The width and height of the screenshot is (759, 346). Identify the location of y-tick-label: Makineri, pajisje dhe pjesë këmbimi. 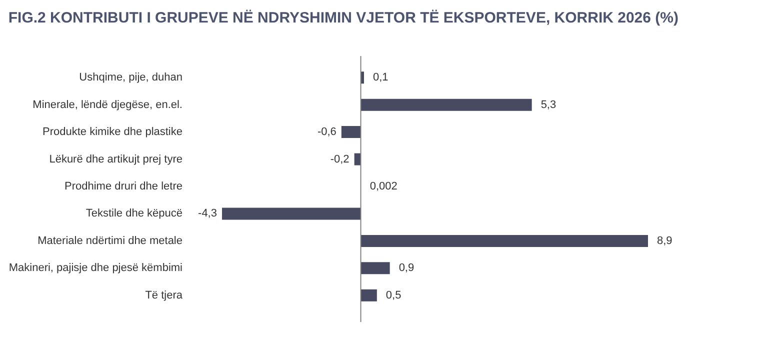
(95, 268).